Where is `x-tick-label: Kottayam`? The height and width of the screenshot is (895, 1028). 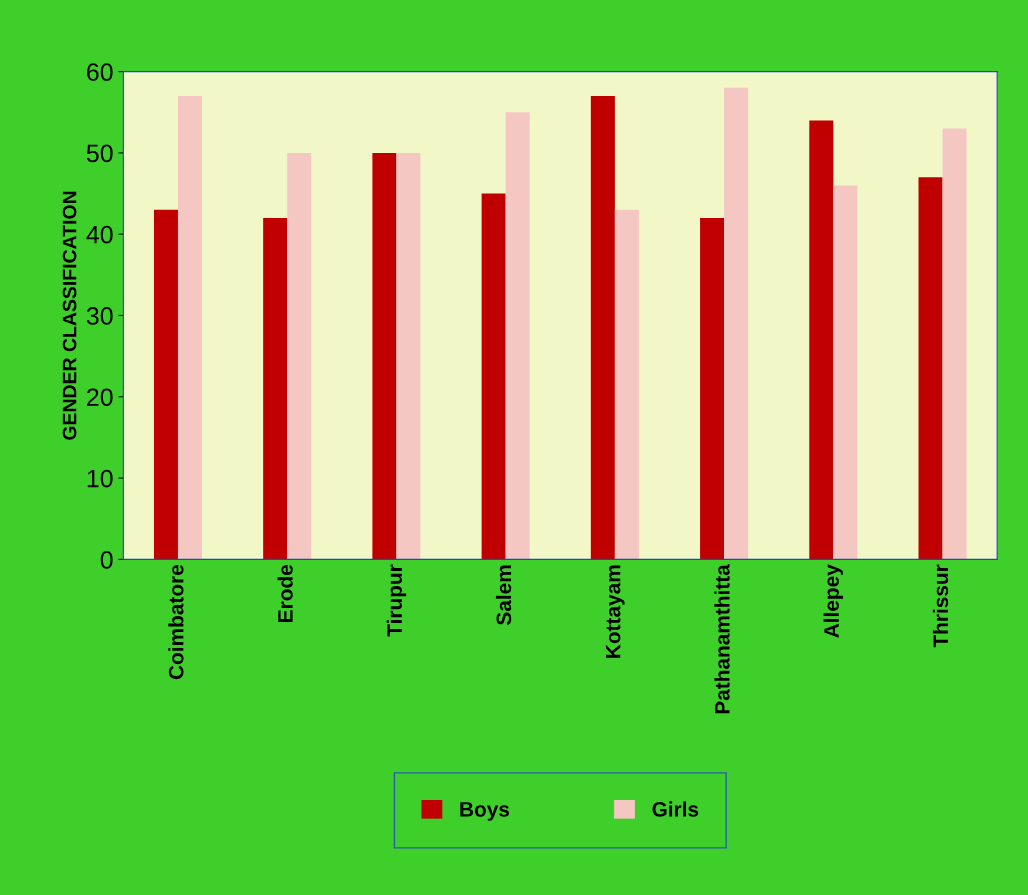 x-tick-label: Kottayam is located at coordinates (615, 611).